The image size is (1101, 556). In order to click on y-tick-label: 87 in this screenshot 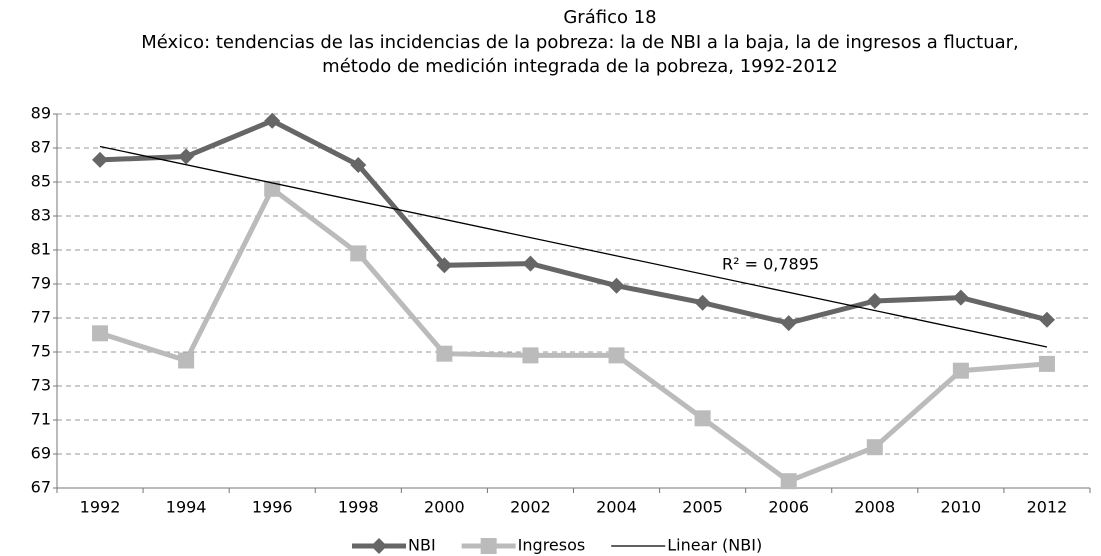, I will do `click(41, 147)`.